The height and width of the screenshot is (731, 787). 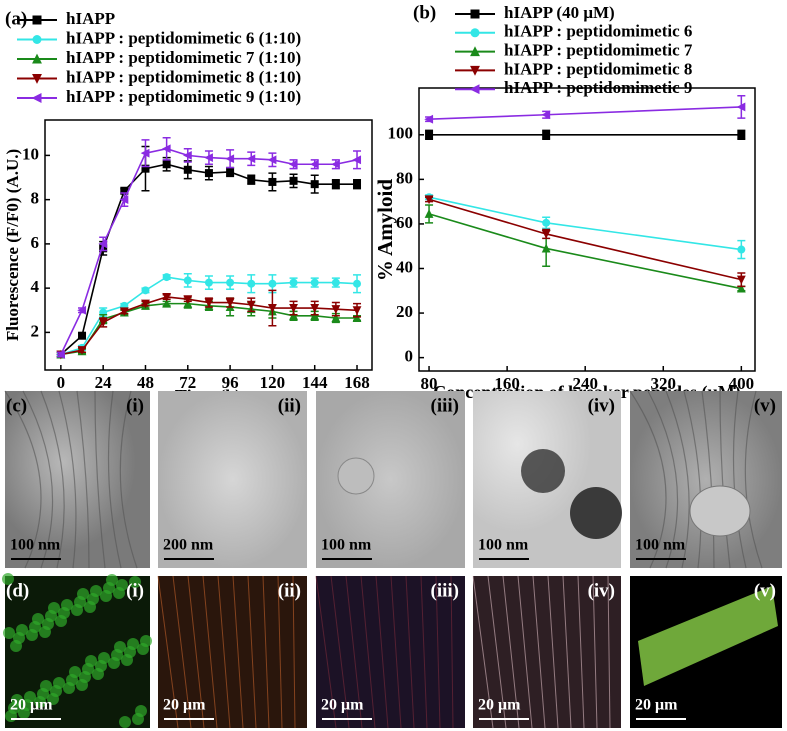 What do you see at coordinates (547, 479) in the screenshot?
I see `image-panel: (iv) 100 nm` at bounding box center [547, 479].